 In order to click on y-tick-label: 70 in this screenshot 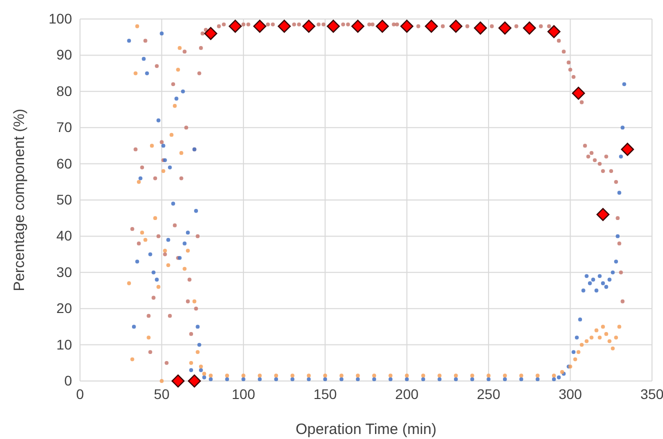, I will do `click(64, 127)`.